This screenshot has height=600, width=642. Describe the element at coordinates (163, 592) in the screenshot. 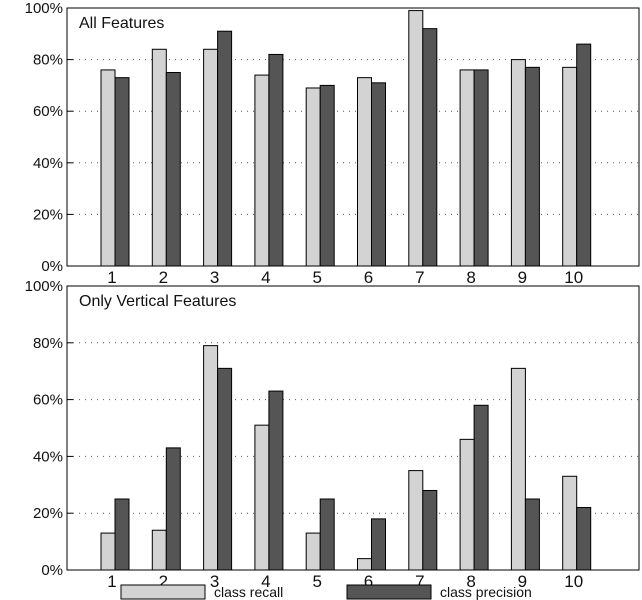

I see `legend-swatch-recall` at that location.